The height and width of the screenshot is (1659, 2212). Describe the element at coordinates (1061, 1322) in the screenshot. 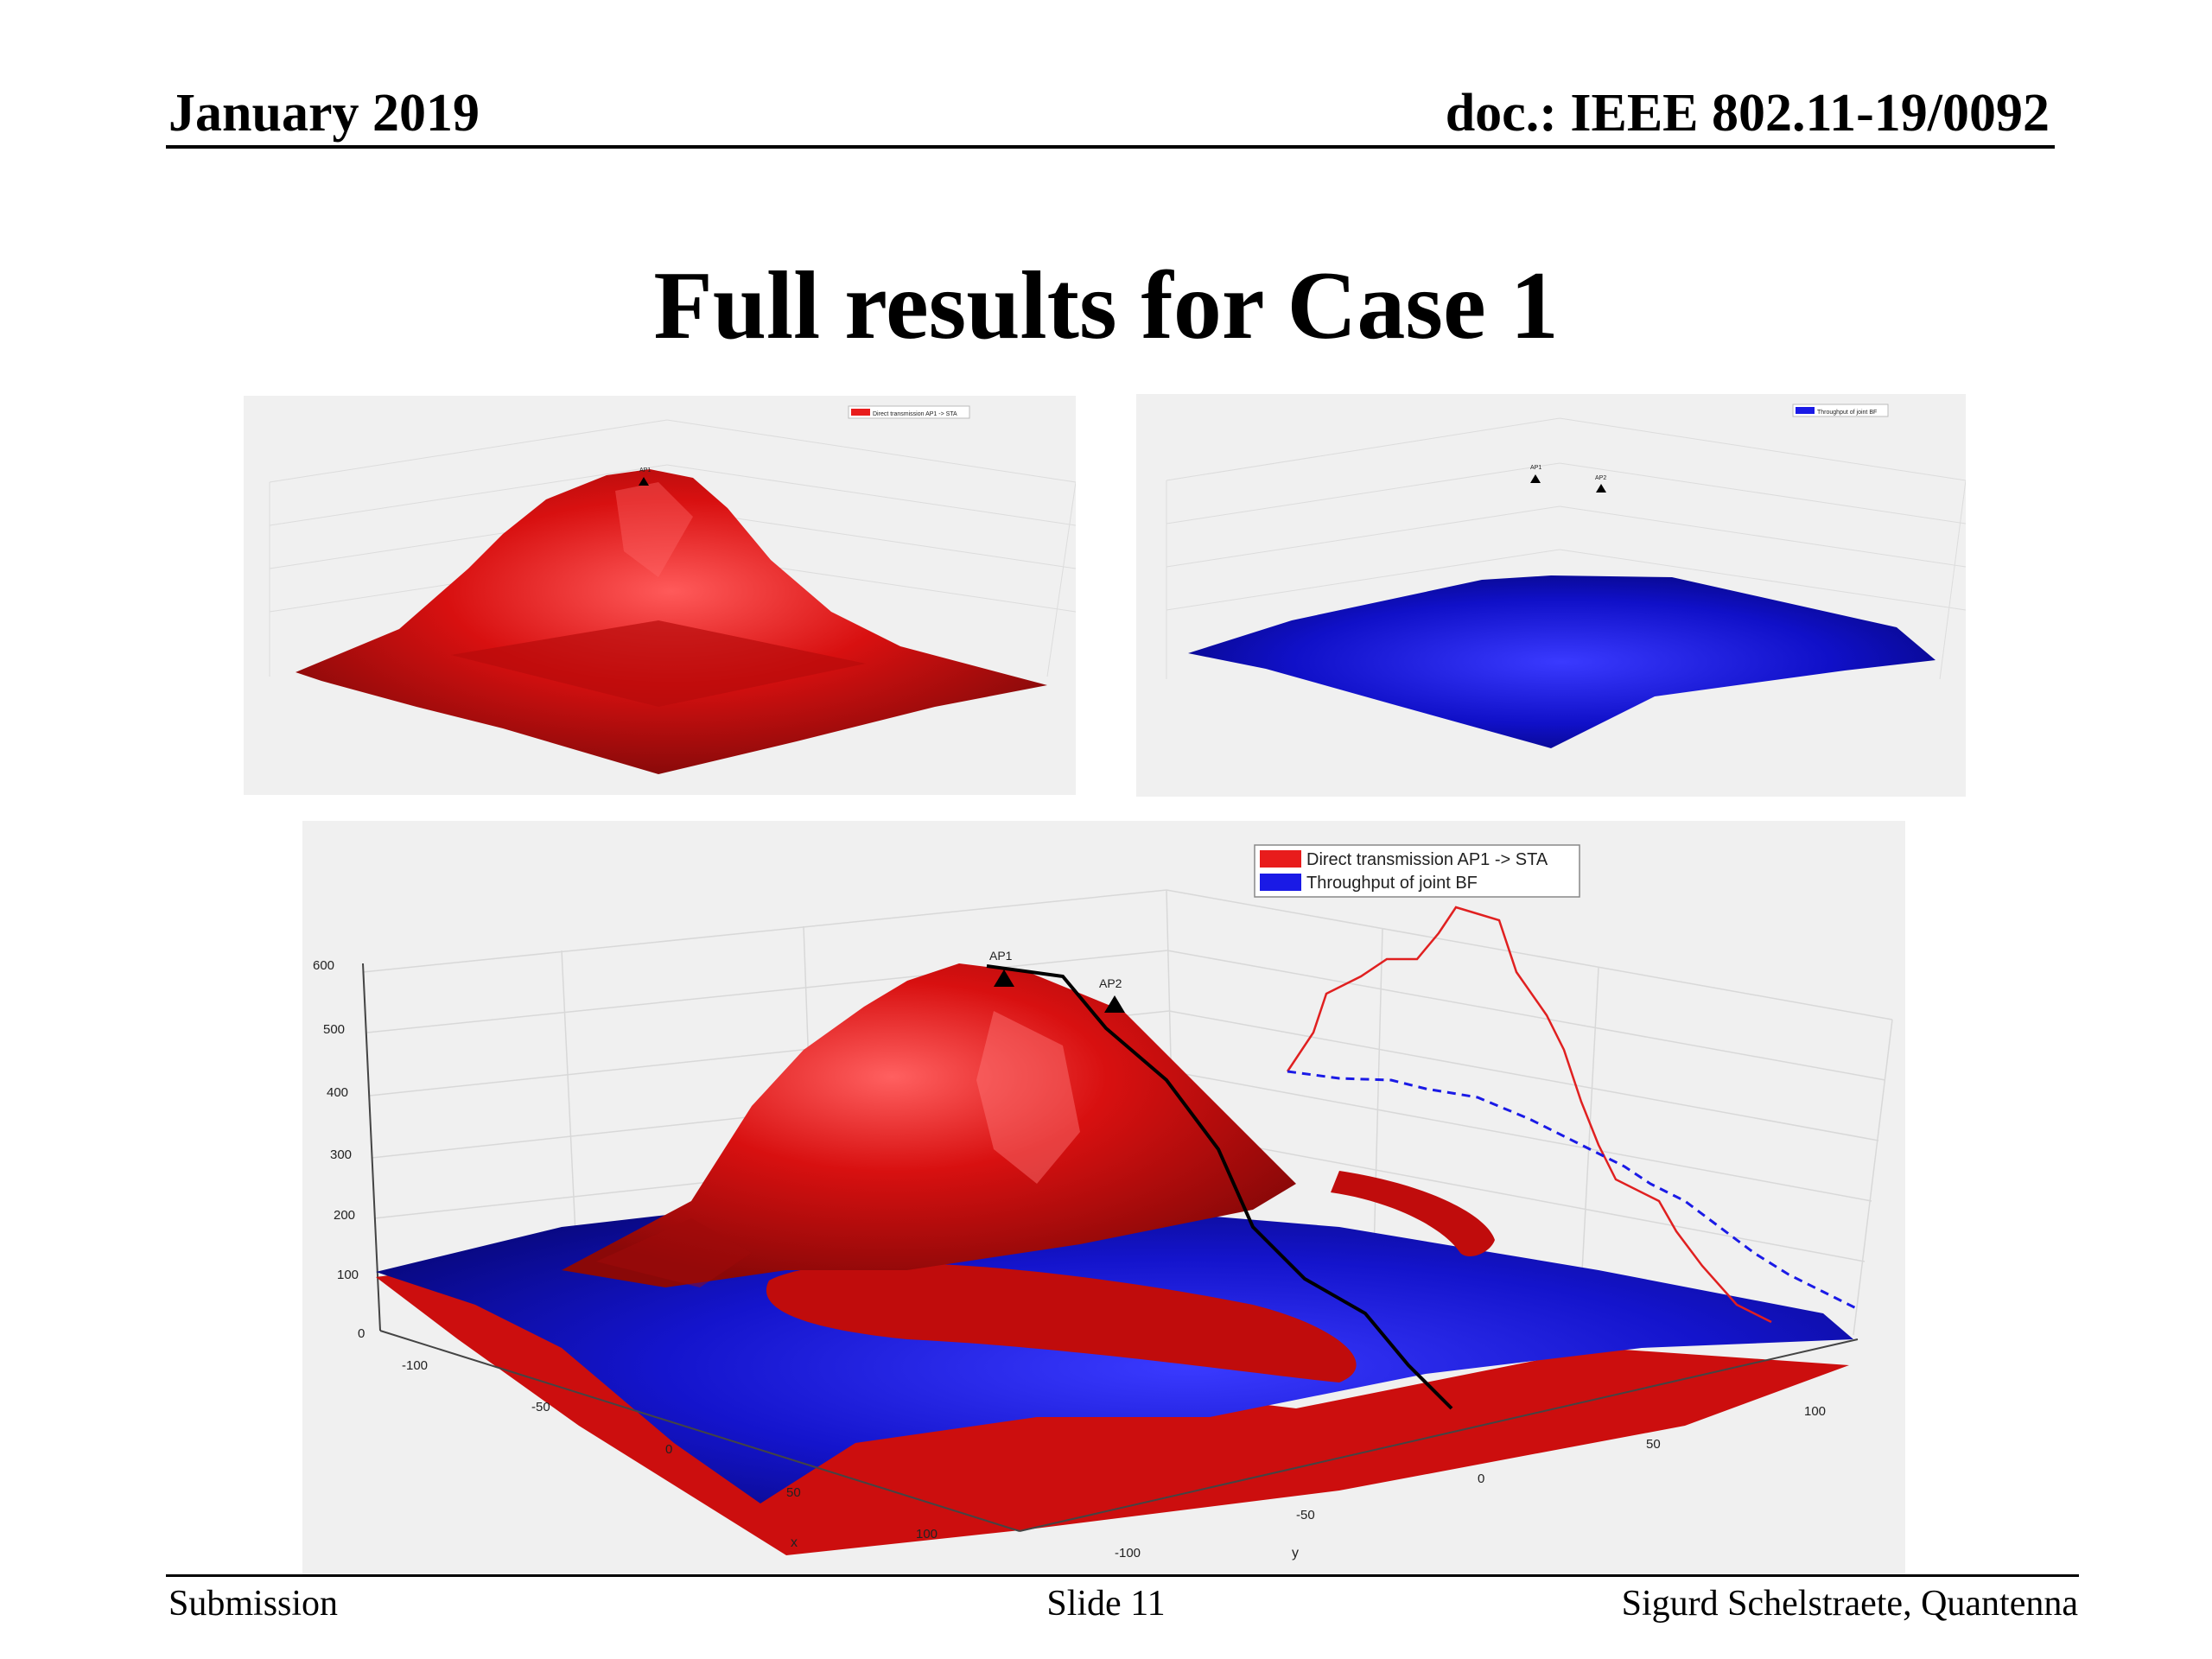

I see `direct-transmission-ring` at that location.